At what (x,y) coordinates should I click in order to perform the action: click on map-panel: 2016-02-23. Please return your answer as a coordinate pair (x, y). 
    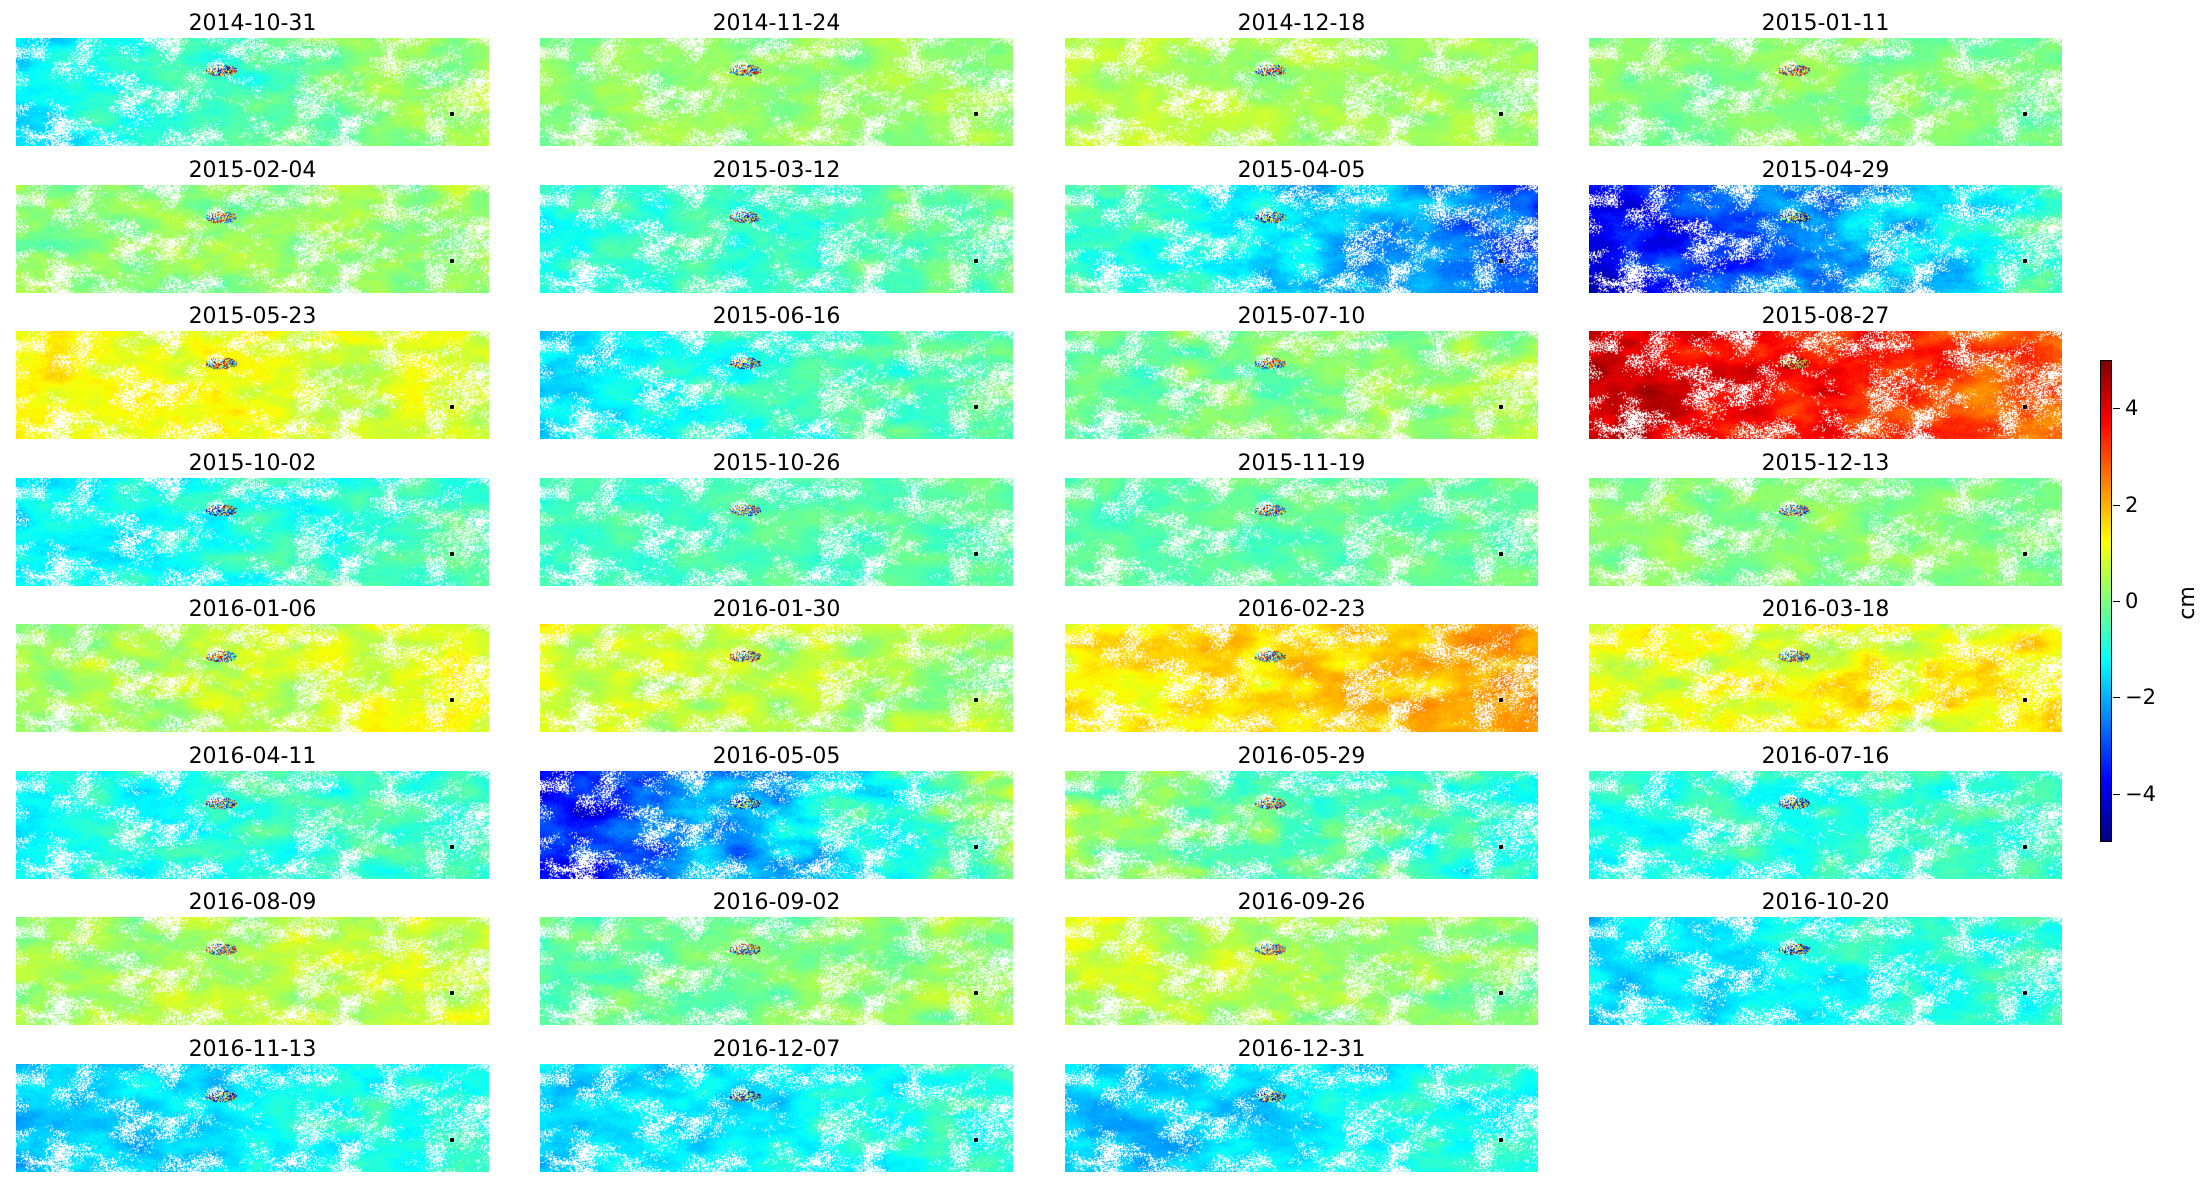
    Looking at the image, I should click on (1301, 665).